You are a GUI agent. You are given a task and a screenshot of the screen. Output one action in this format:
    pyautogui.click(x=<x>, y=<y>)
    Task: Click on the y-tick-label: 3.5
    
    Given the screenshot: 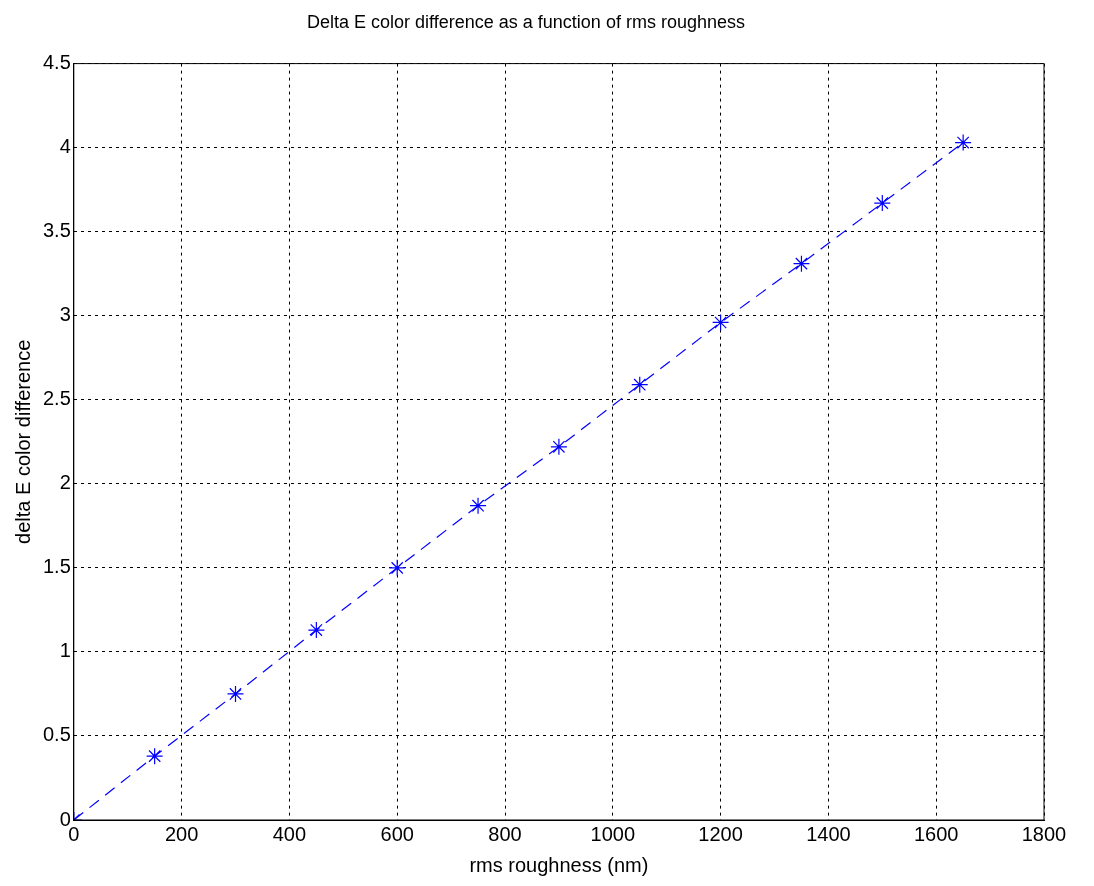 What is the action you would take?
    pyautogui.click(x=56, y=230)
    